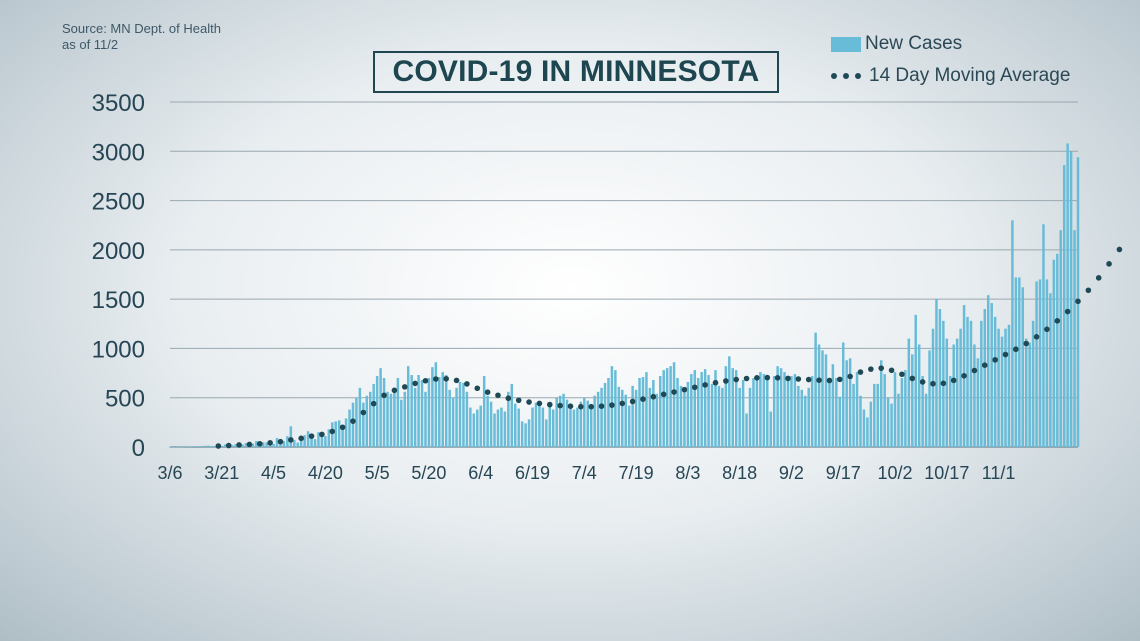  Describe the element at coordinates (846, 76) in the screenshot. I see `dotted-line-icon` at that location.